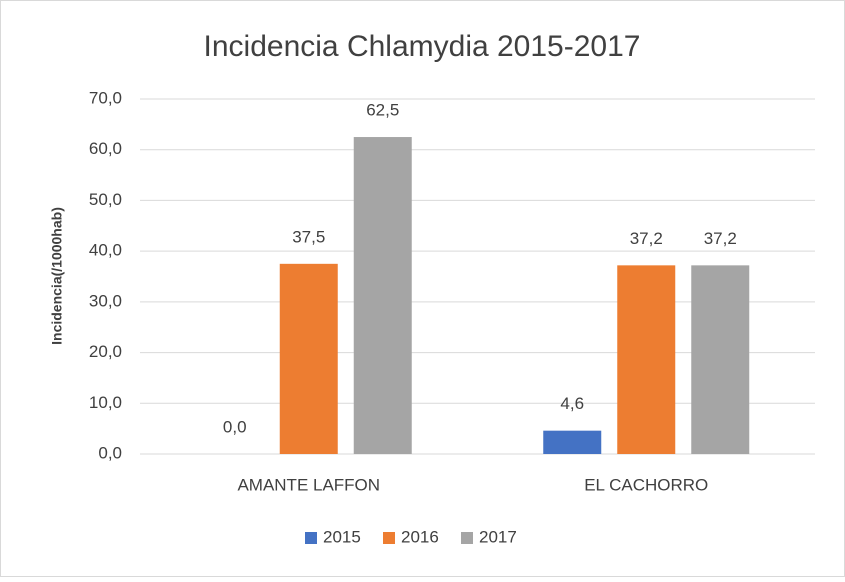 The height and width of the screenshot is (582, 845). I want to click on legend-label: 2017, so click(498, 536).